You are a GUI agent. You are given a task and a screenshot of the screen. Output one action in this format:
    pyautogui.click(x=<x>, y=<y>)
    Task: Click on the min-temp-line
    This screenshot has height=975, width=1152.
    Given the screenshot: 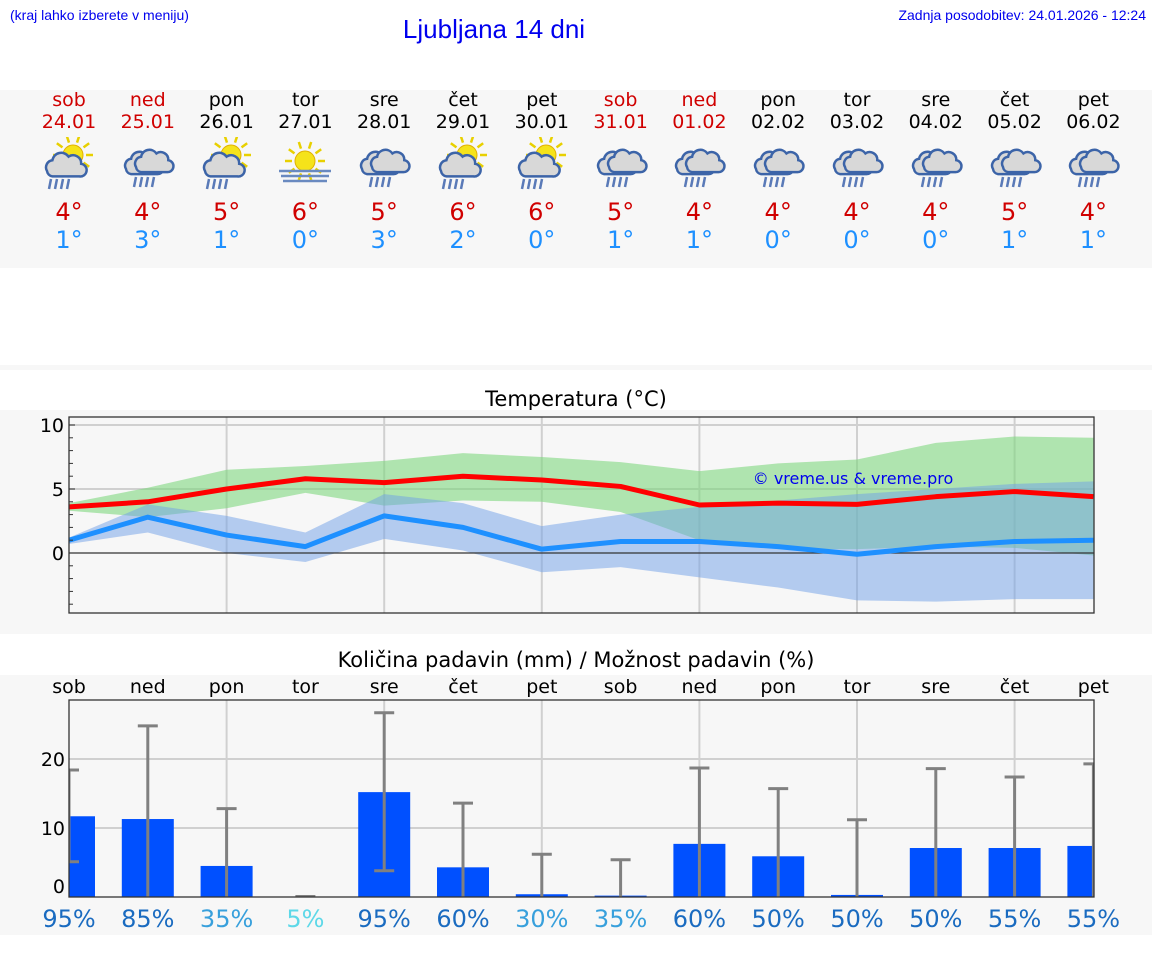 What is the action you would take?
    pyautogui.click(x=581, y=535)
    